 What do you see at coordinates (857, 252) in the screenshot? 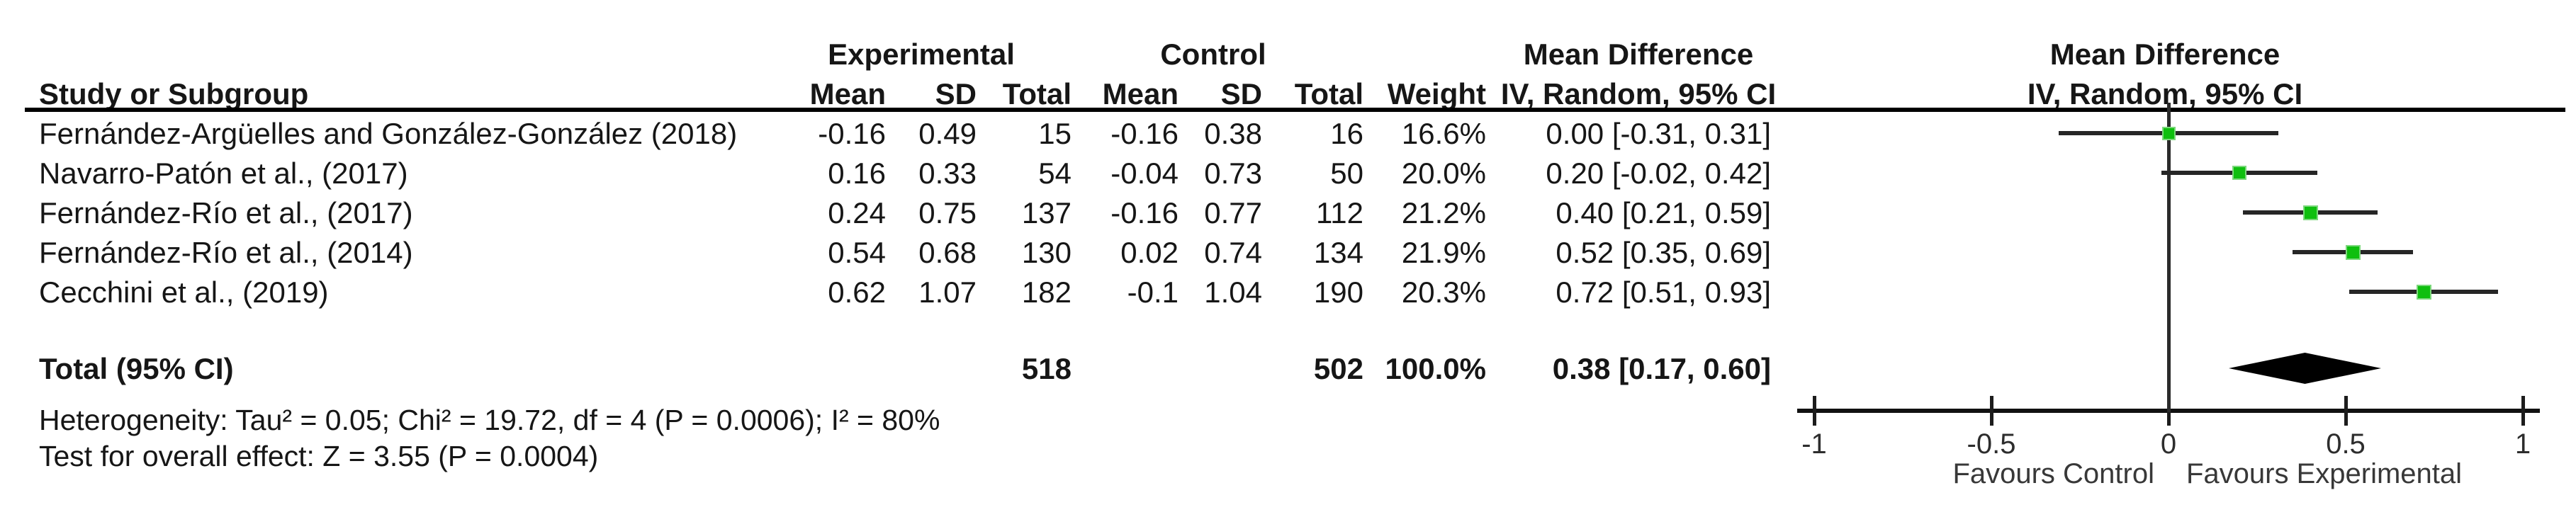
I see `exp-mean: 0.54` at bounding box center [857, 252].